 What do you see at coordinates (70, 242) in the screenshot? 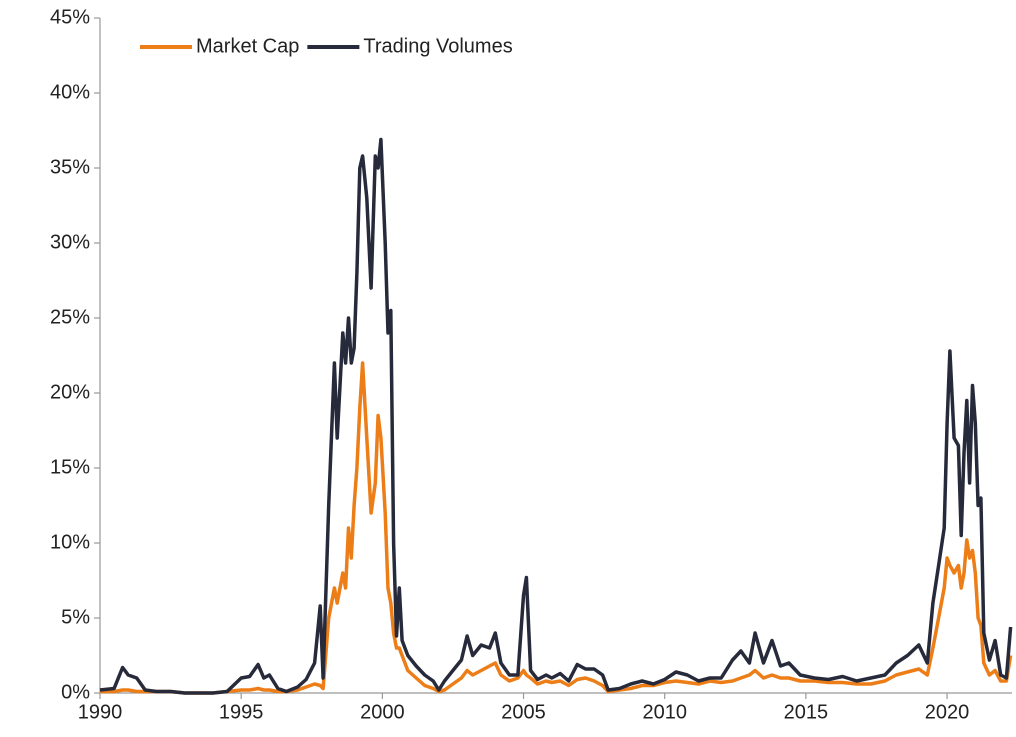
I see `y-tick-label: 30%` at bounding box center [70, 242].